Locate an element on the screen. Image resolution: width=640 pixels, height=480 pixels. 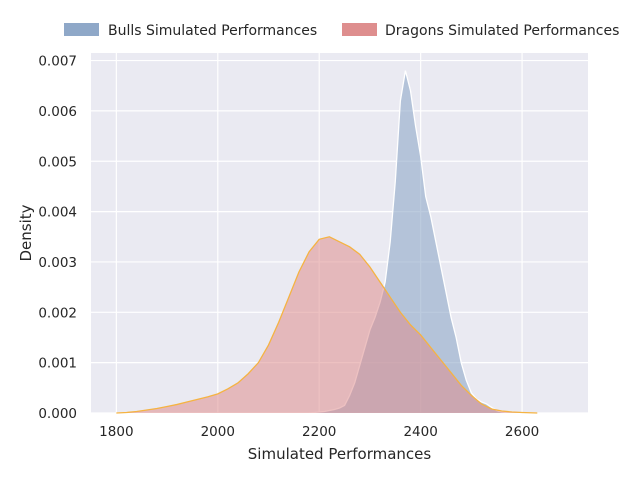
y-tick-label: 0.001 is located at coordinates (57, 364).